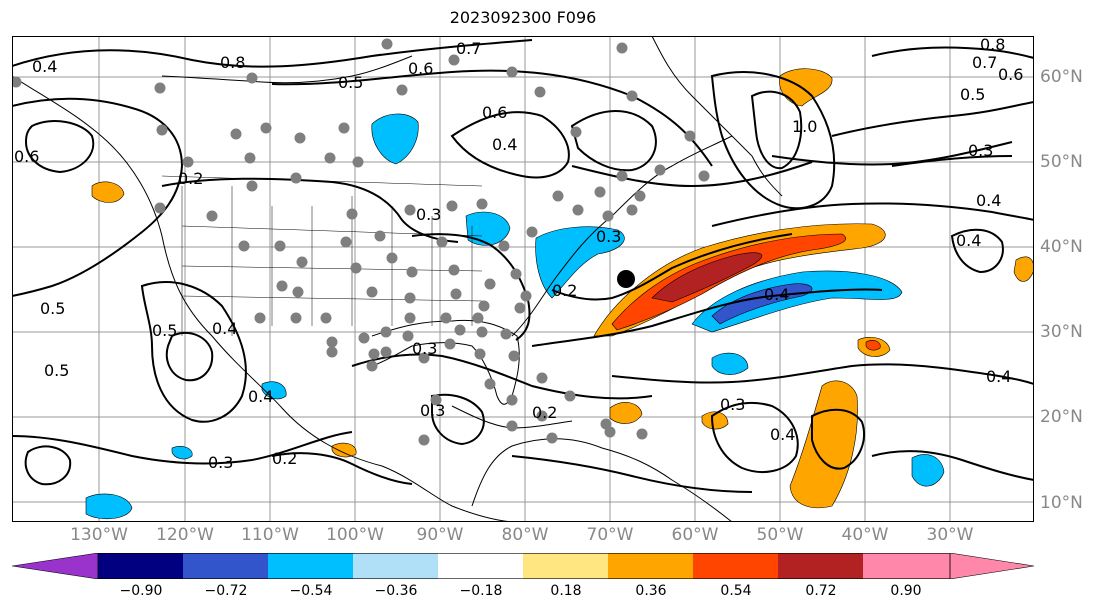  I want to click on colorbar, so click(523, 566).